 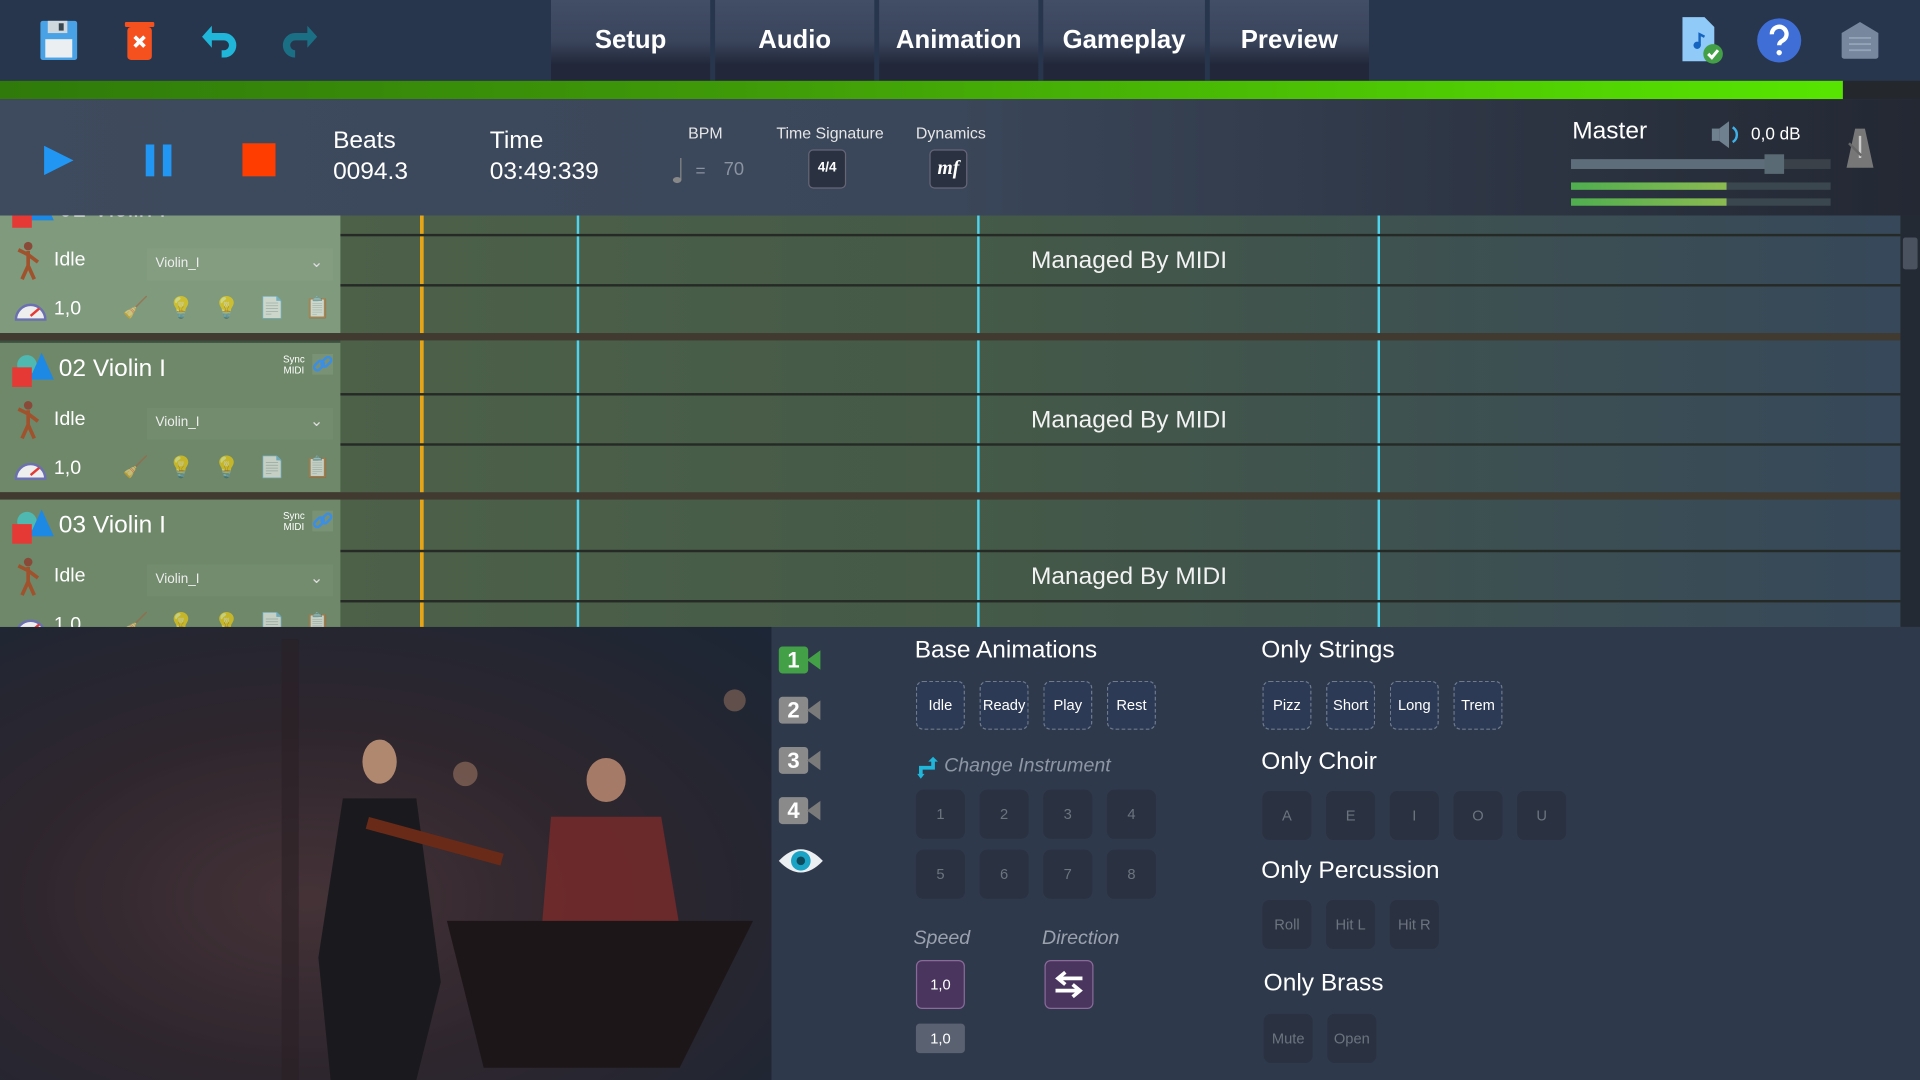 I want to click on strings-button: Short, so click(x=1351, y=705).